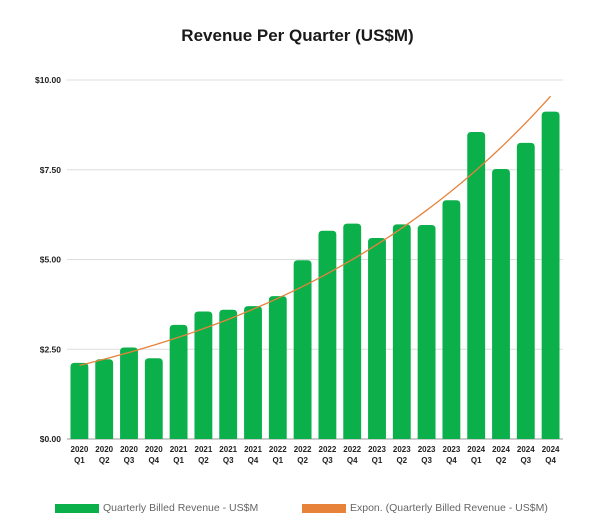 This screenshot has width=595, height=521. I want to click on legend-label-revenue: Quarterly Billed Revenue - US$M, so click(181, 508).